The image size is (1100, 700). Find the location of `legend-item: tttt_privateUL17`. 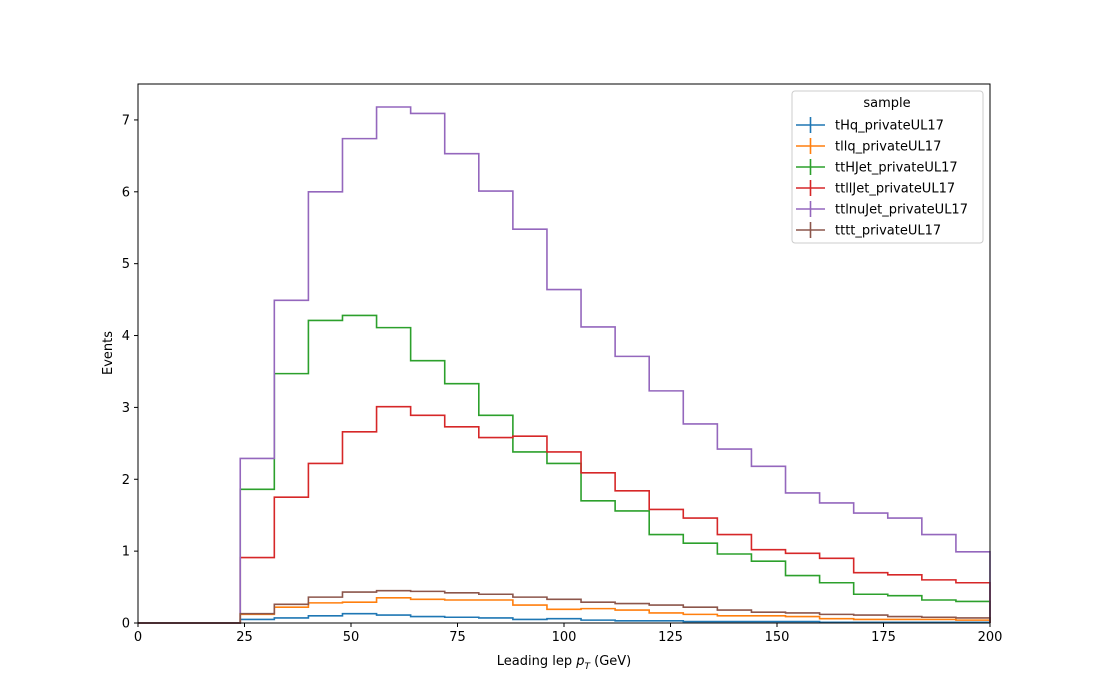

legend-item: tttt_privateUL17 is located at coordinates (868, 230).